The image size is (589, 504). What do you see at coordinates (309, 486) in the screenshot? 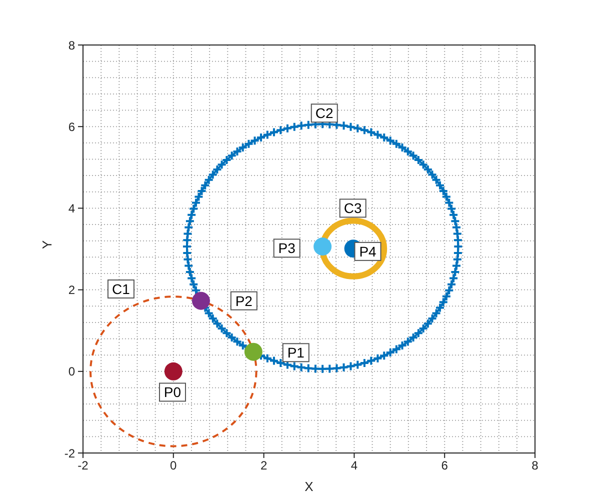
I see `x-axis-title: X` at bounding box center [309, 486].